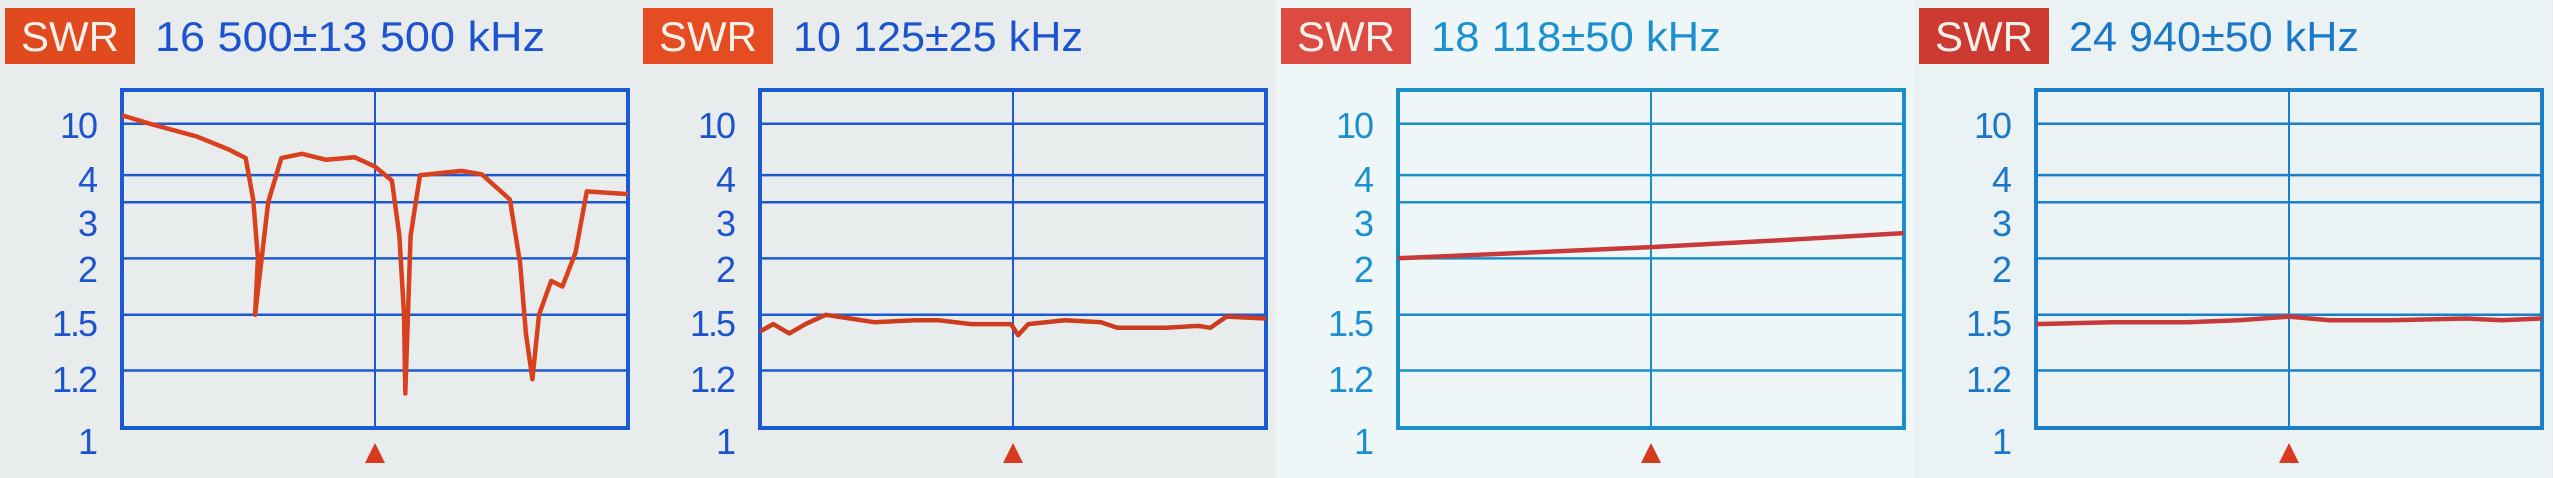 The width and height of the screenshot is (2553, 478). I want to click on frequency-range-title: 24 940±50 kHz, so click(2214, 36).